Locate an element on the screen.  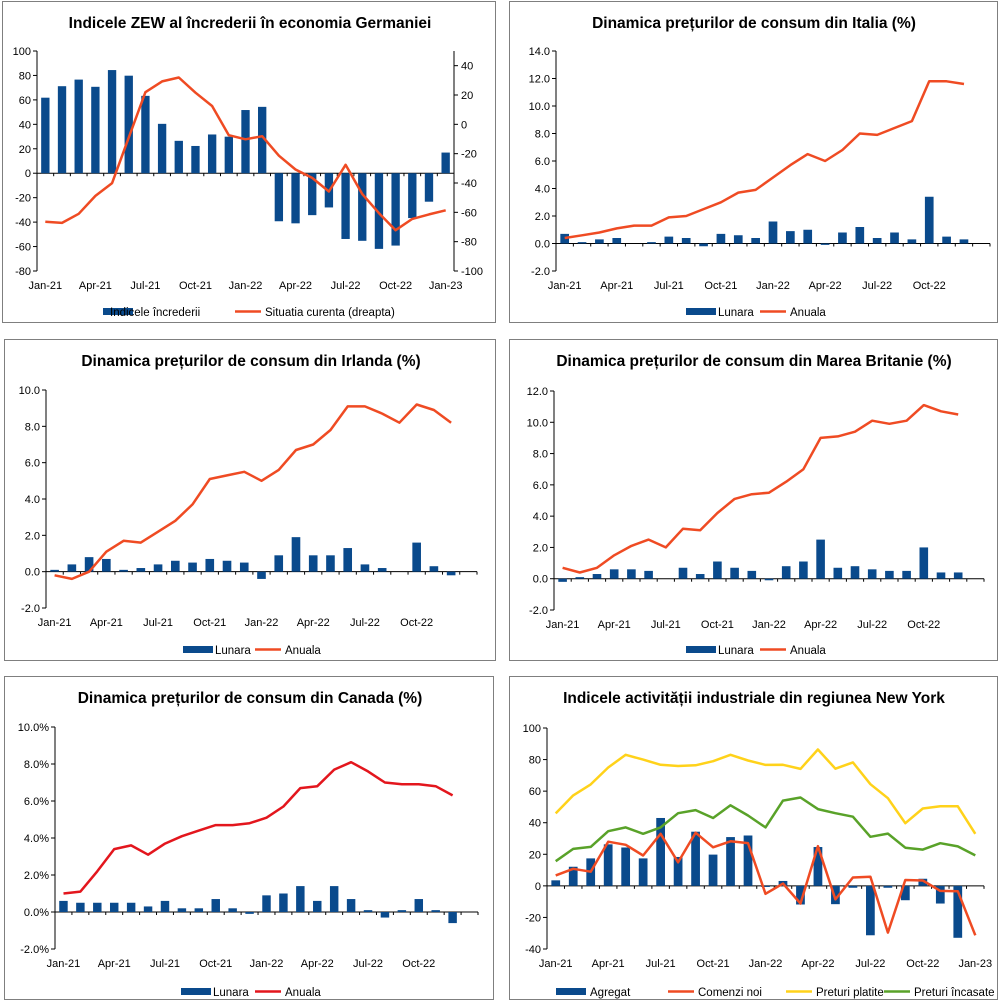
y-tick-label: 0.0% is located at coordinates (36, 913).